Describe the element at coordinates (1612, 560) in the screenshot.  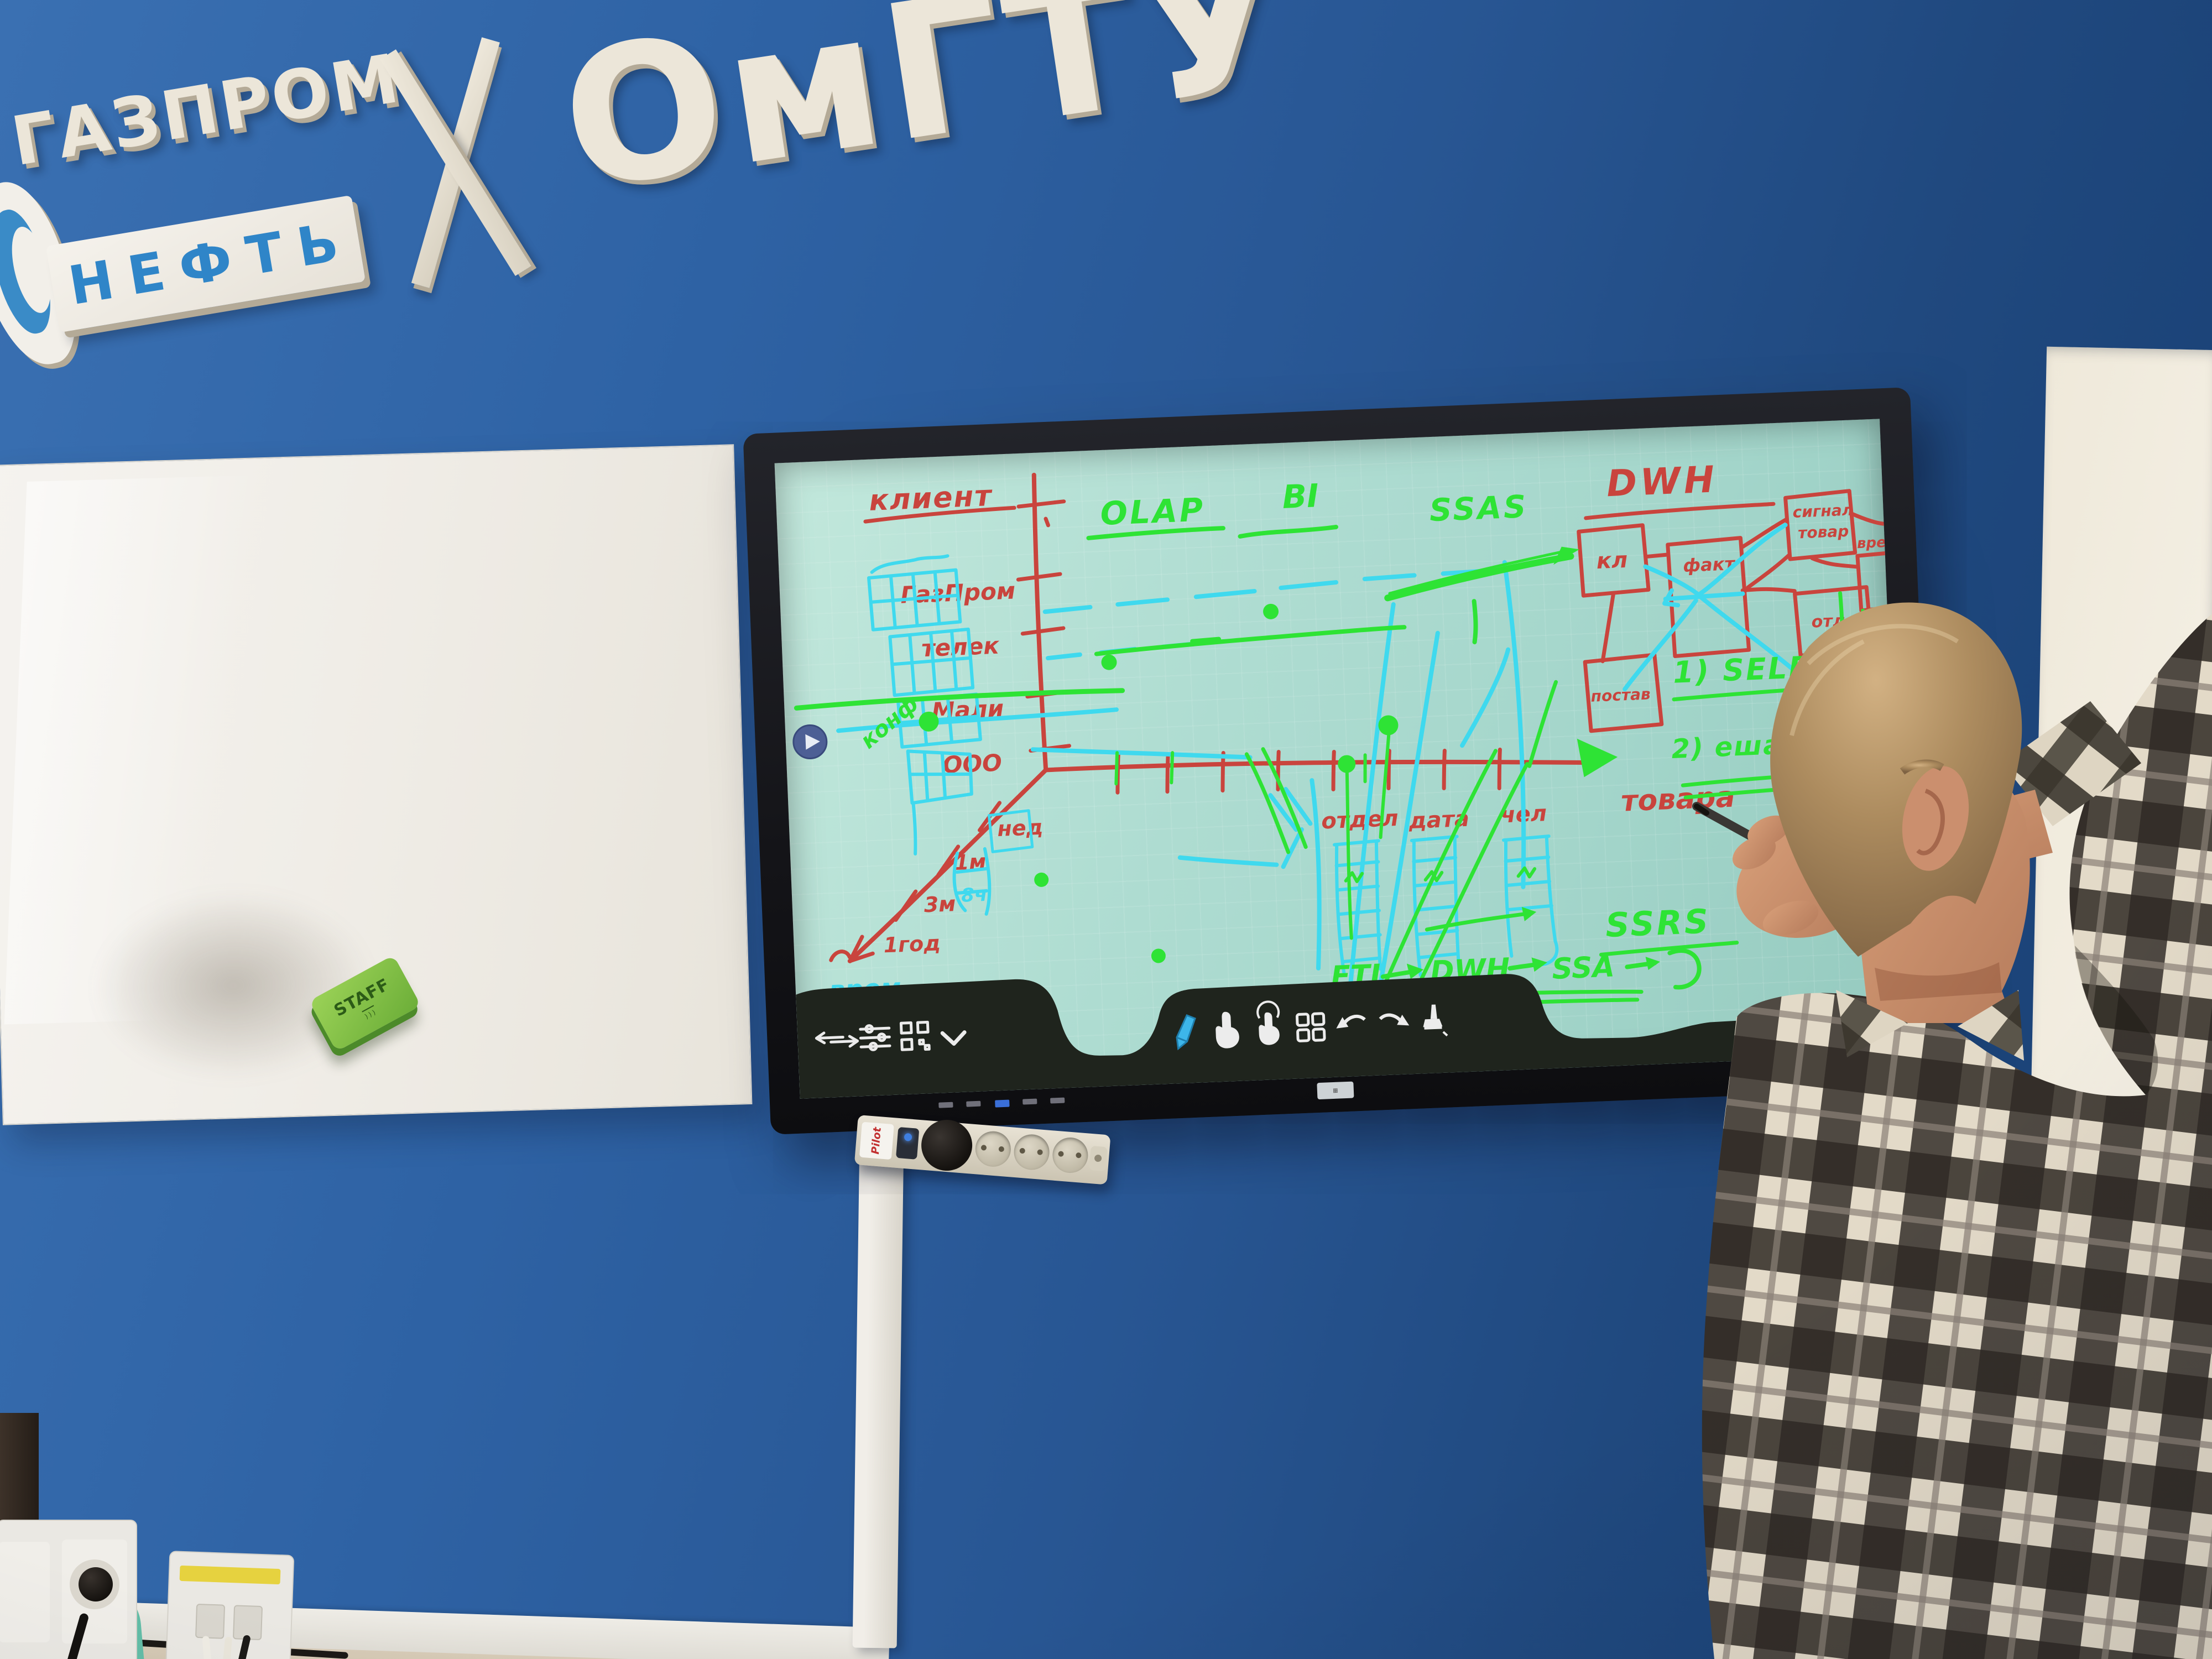
I see `box-label: кл` at that location.